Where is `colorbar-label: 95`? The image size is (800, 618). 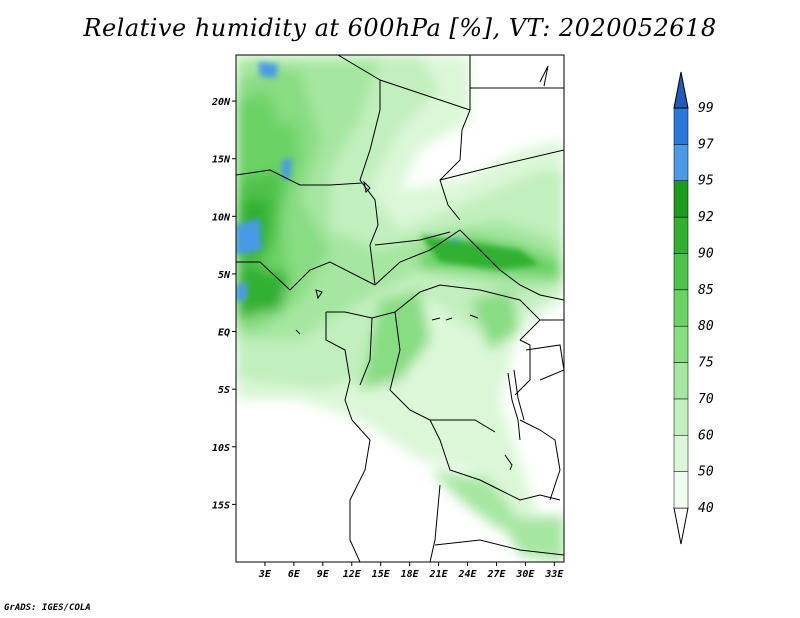
colorbar-label: 95 is located at coordinates (706, 181).